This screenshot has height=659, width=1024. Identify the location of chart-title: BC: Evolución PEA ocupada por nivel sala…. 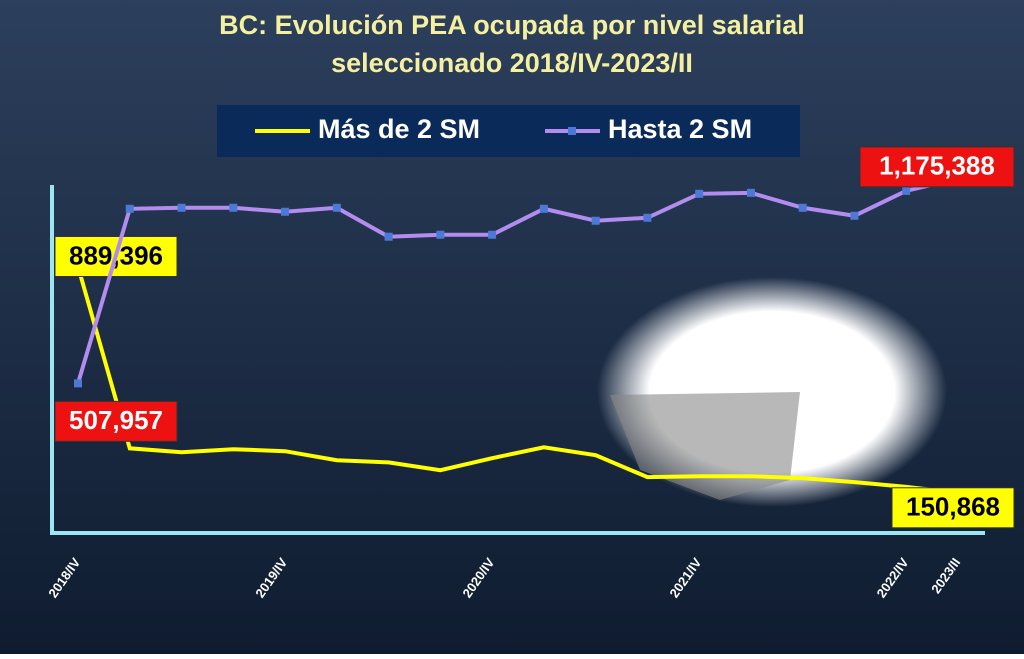
(512, 25).